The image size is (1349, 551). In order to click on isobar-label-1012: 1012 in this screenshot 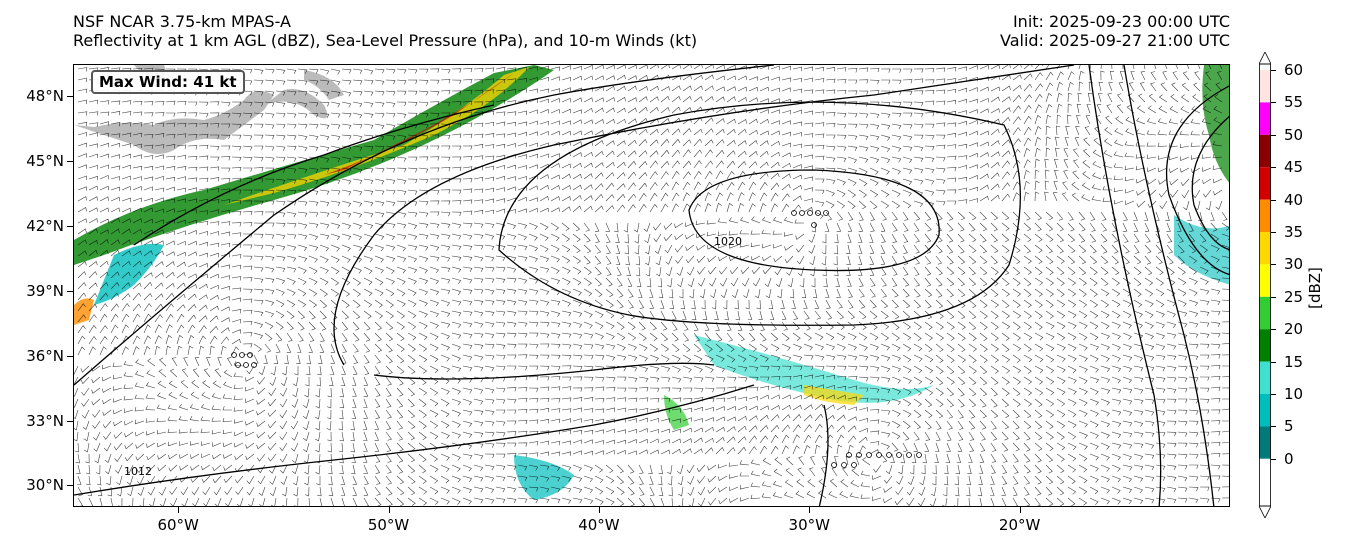, I will do `click(138, 471)`.